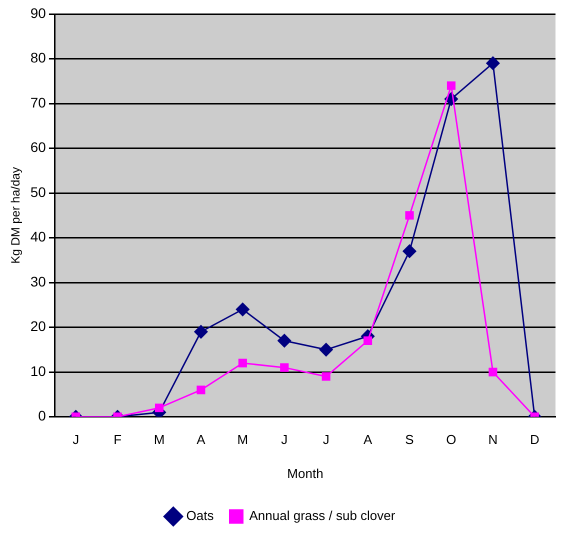 The height and width of the screenshot is (537, 563). I want to click on y-tick-label: 90, so click(38, 12).